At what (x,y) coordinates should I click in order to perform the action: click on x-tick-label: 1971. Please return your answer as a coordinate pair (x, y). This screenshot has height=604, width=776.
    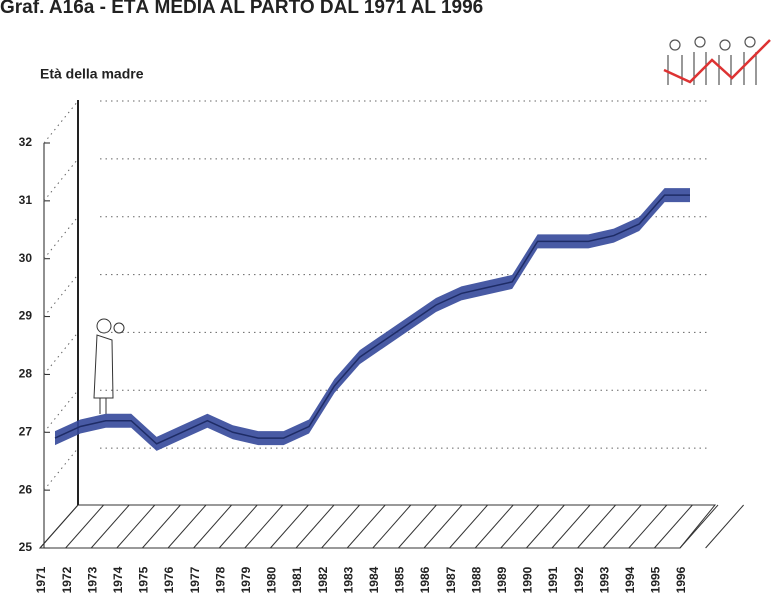
    Looking at the image, I should click on (41, 579).